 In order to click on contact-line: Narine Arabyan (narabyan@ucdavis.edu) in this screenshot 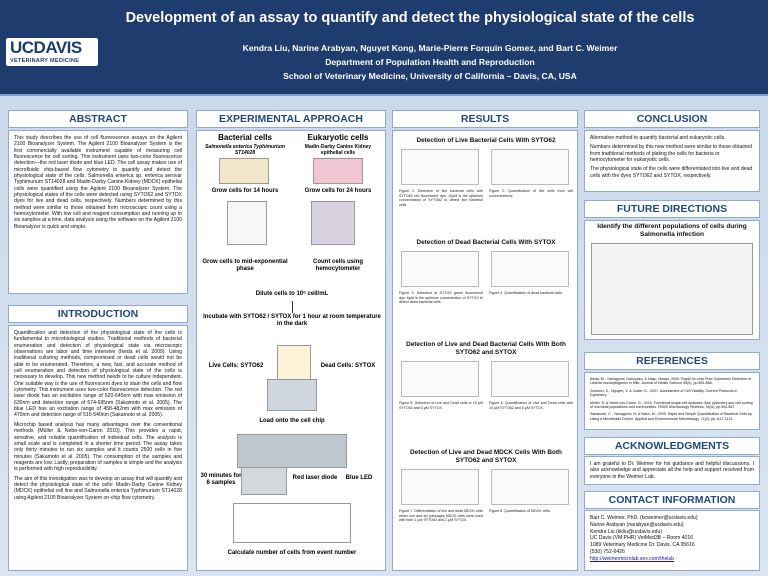, I will do `click(637, 524)`.